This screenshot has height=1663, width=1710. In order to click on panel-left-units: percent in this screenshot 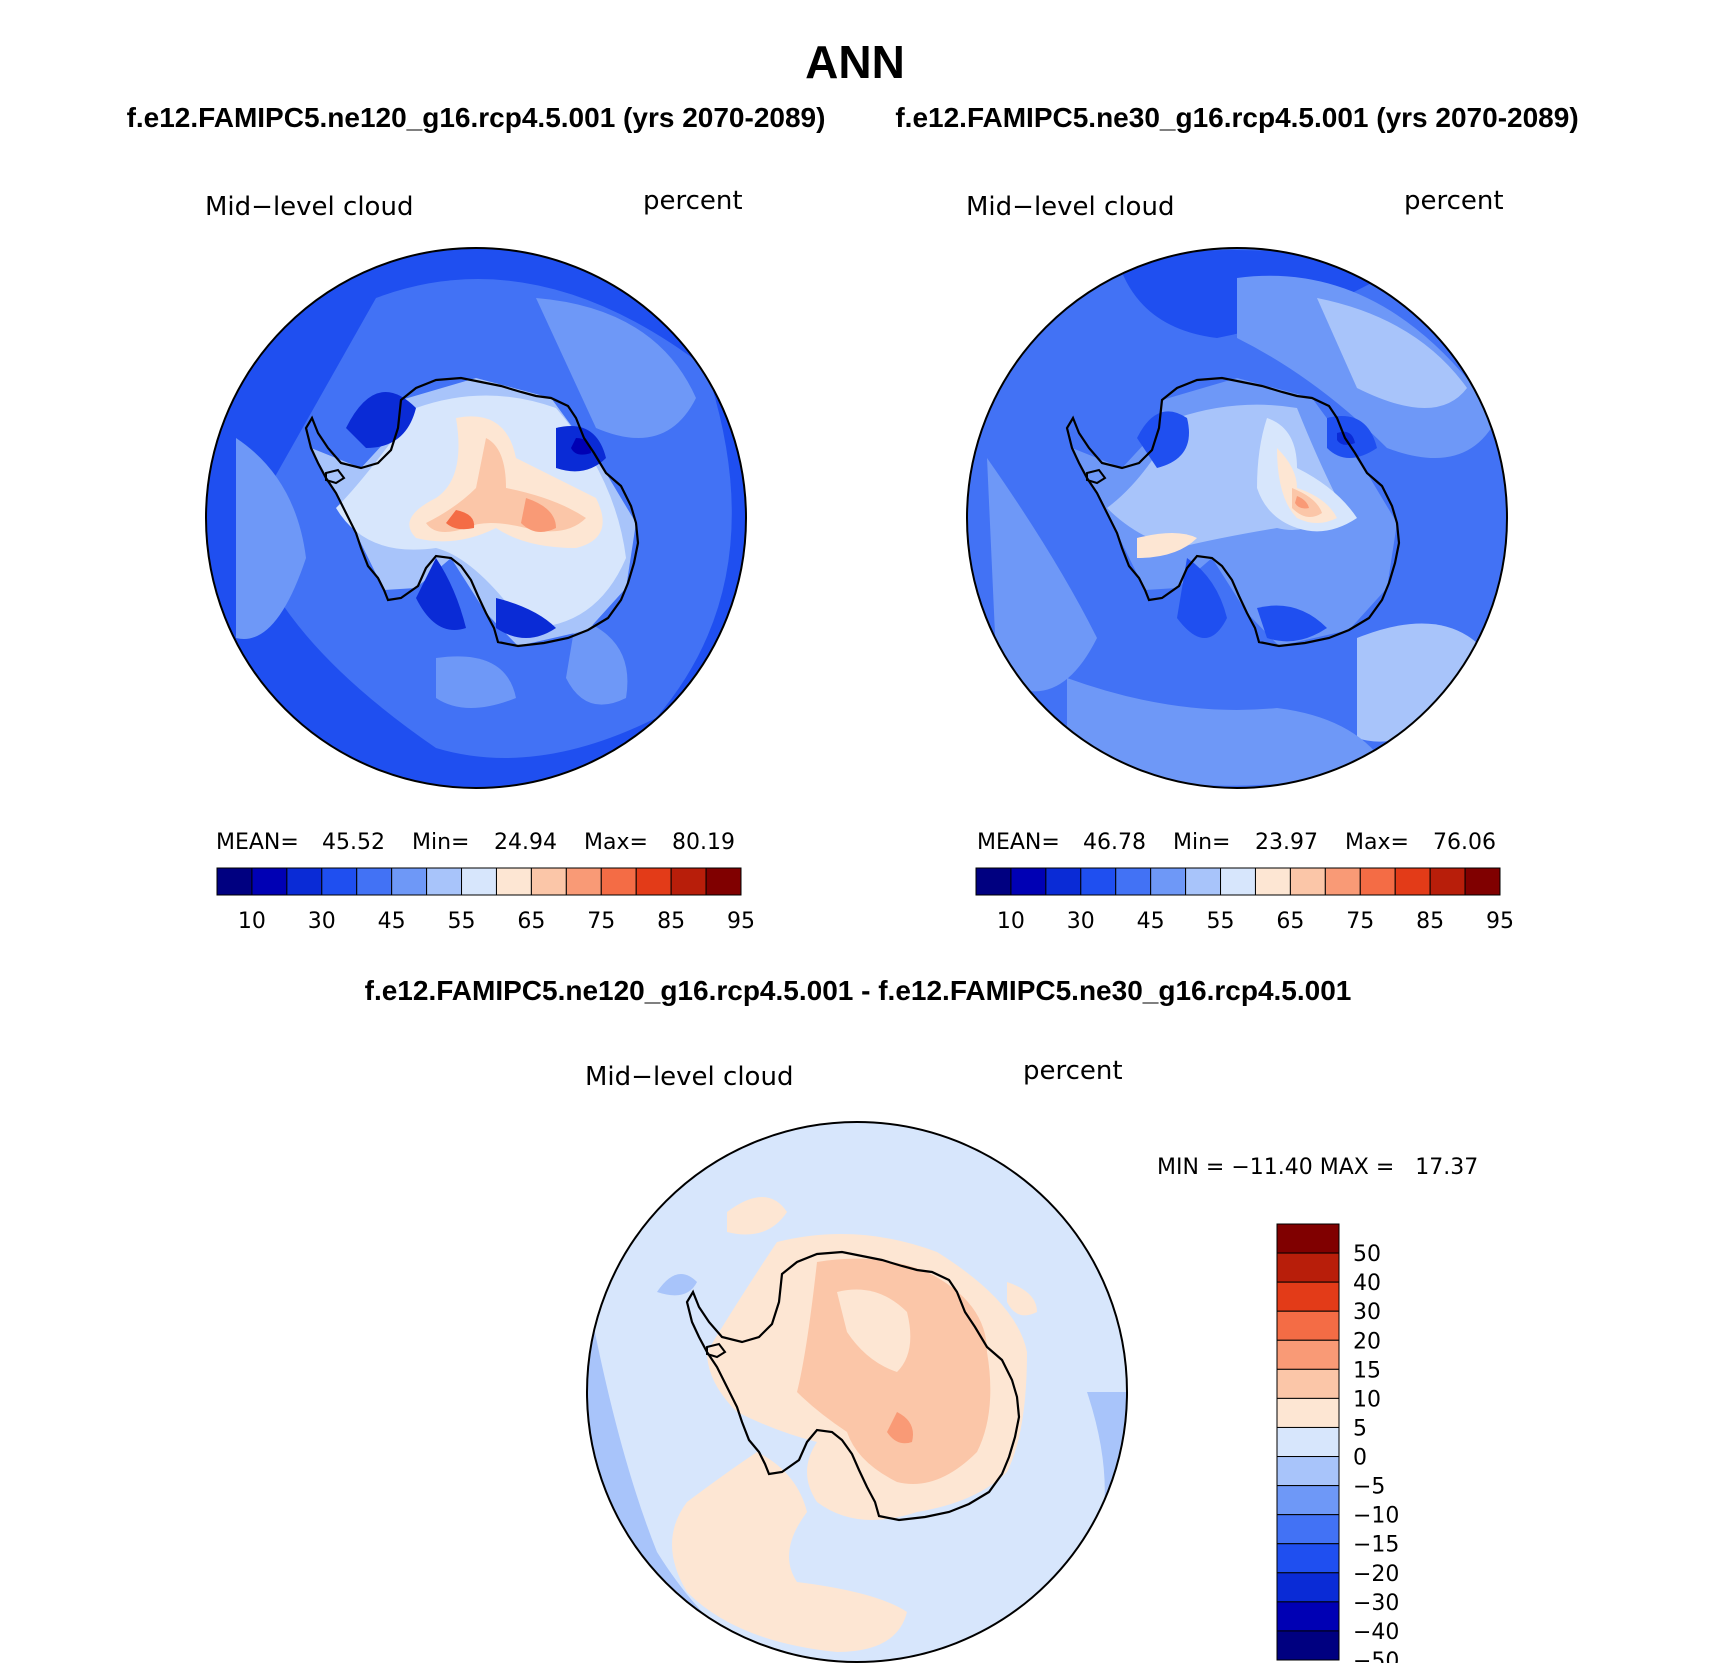, I will do `click(693, 201)`.